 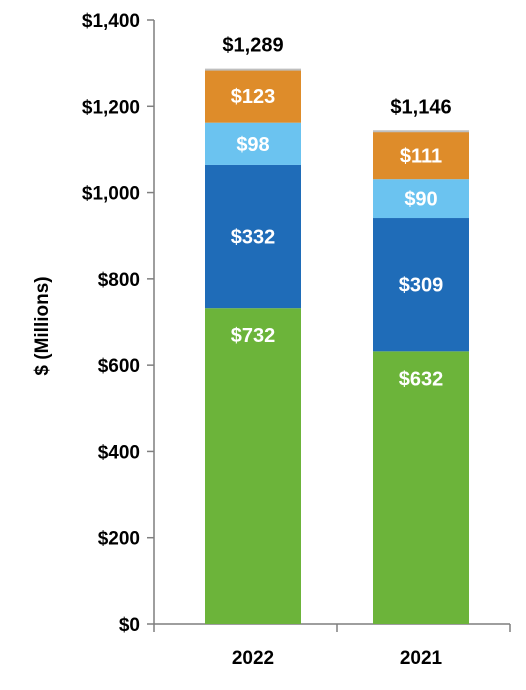 I want to click on y-tick-label: $0, so click(x=129, y=625).